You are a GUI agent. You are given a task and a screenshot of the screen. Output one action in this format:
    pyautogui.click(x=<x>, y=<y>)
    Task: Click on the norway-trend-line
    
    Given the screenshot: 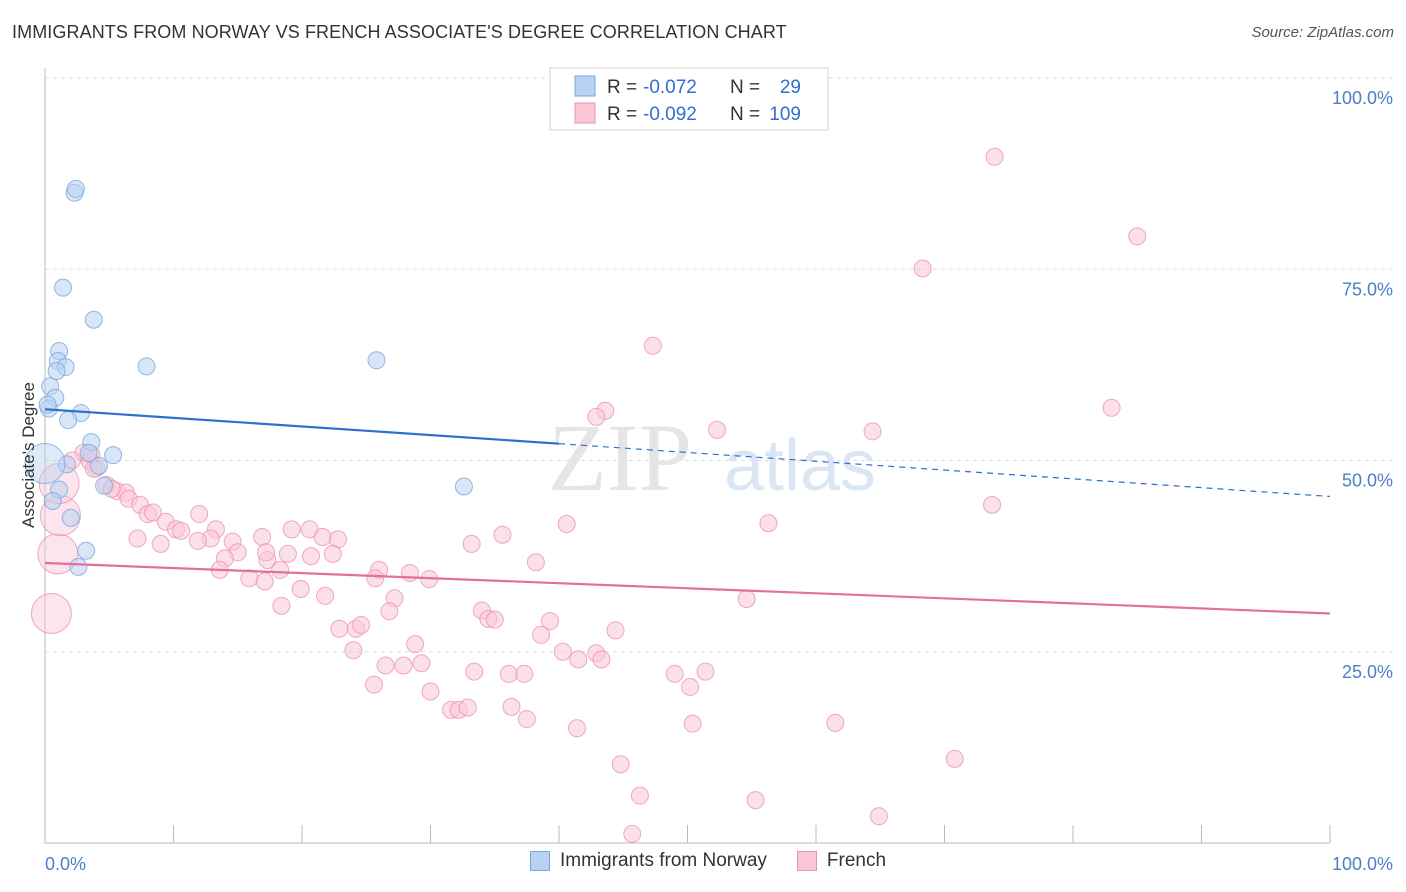 What is the action you would take?
    pyautogui.click(x=302, y=426)
    